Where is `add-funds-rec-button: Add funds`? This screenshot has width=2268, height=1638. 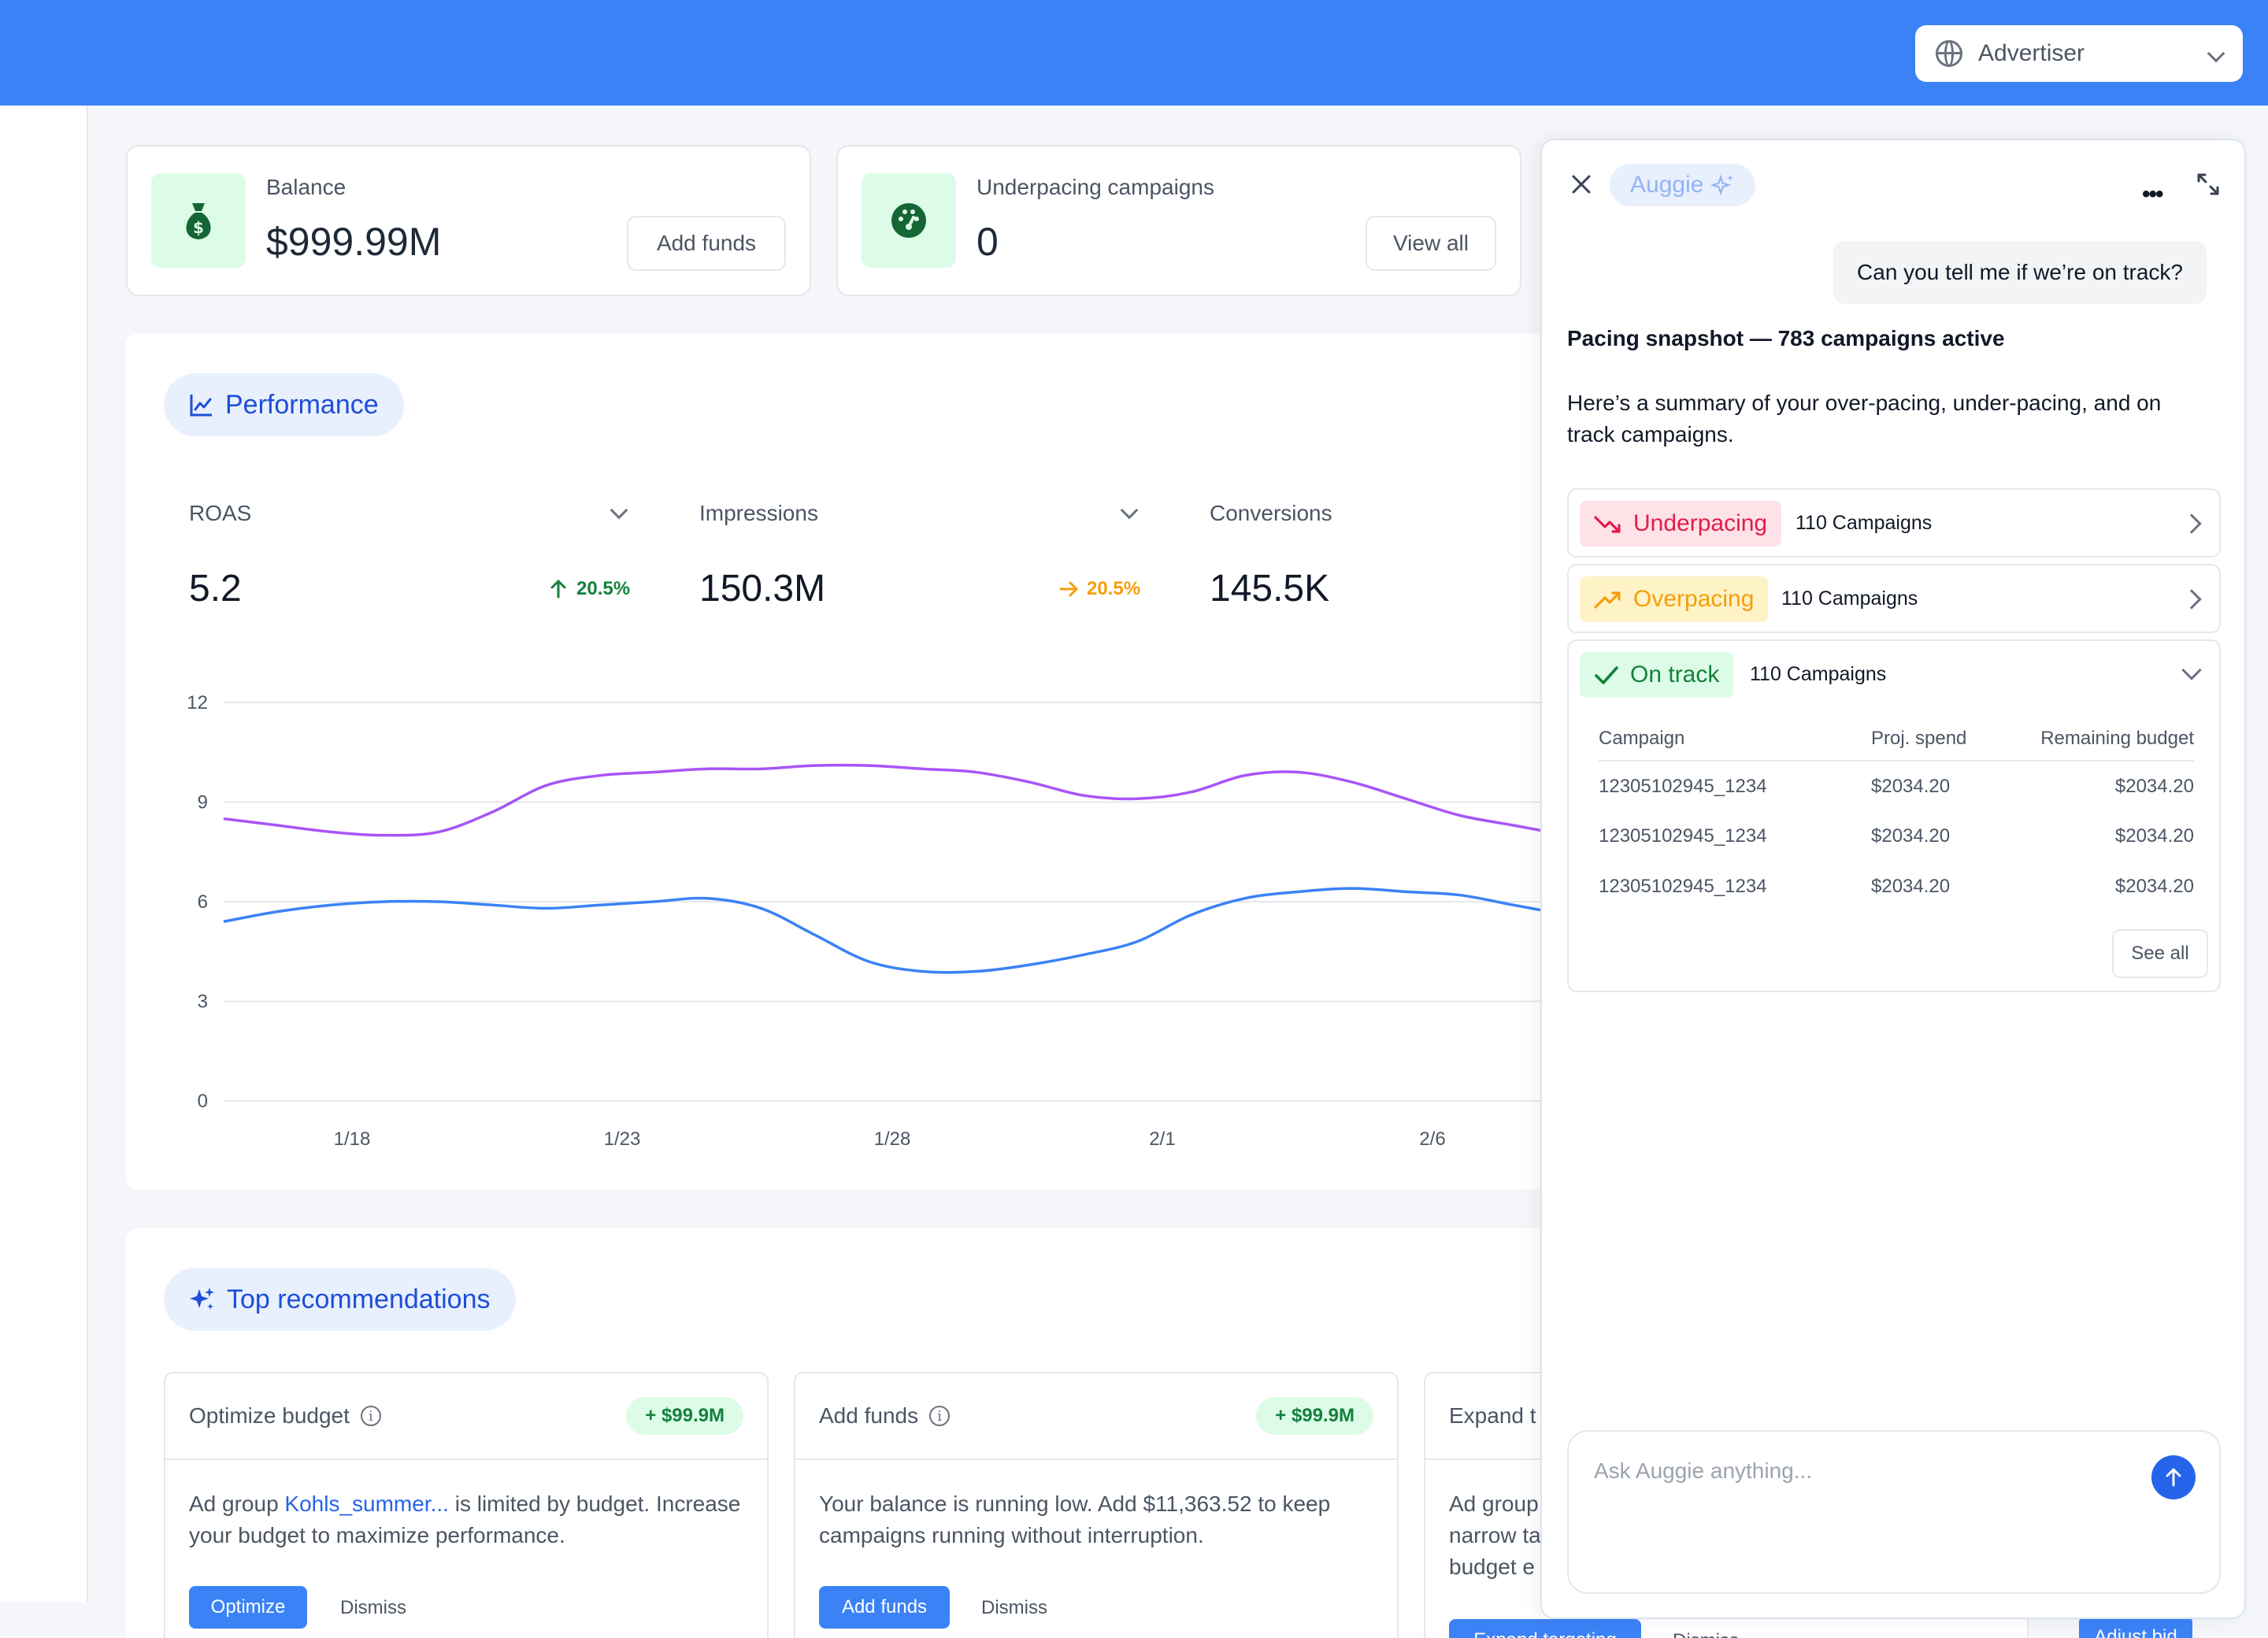 add-funds-rec-button: Add funds is located at coordinates (884, 1607).